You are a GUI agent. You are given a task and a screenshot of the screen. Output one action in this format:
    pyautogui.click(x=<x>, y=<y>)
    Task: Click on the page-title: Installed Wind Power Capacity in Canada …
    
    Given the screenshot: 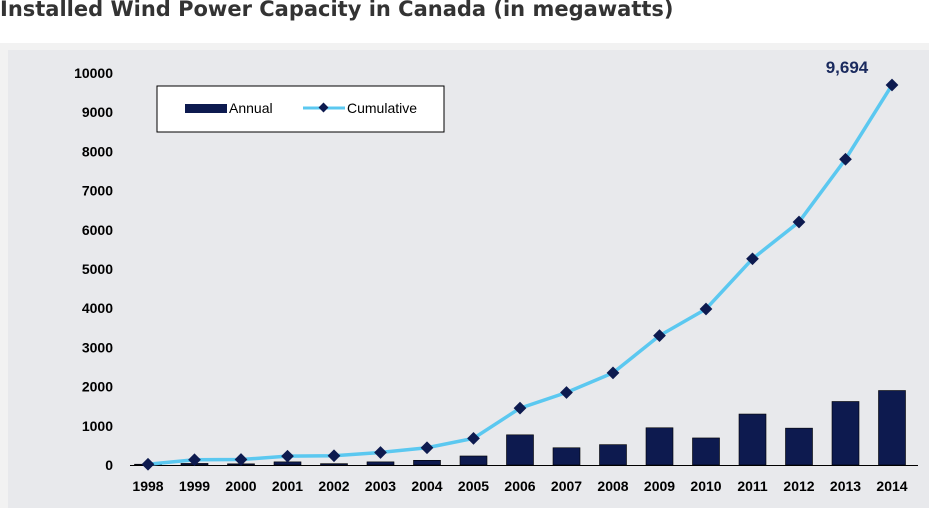 What is the action you would take?
    pyautogui.click(x=337, y=10)
    